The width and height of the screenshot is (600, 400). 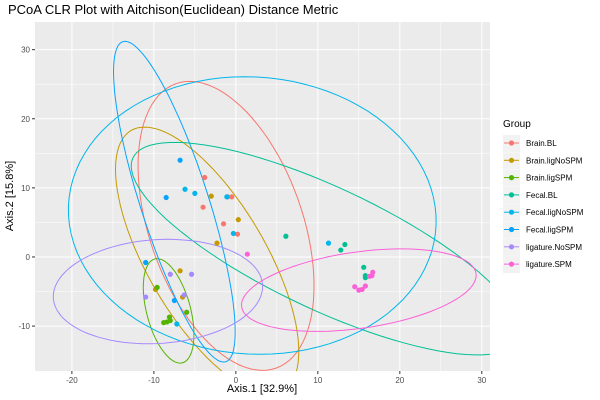 What do you see at coordinates (25, 119) in the screenshot?
I see `y-tick-label: 20` at bounding box center [25, 119].